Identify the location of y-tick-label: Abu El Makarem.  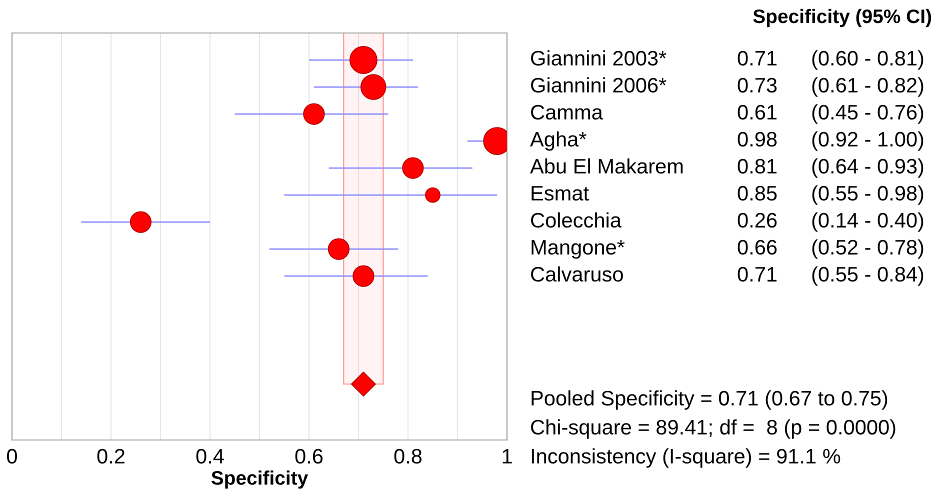
(606, 166).